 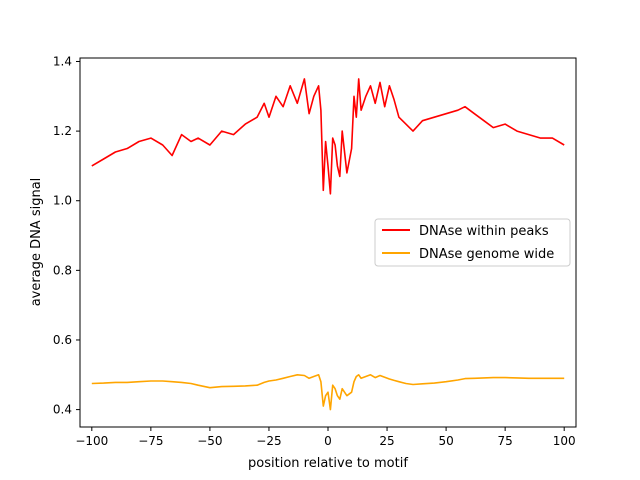 What do you see at coordinates (36, 242) in the screenshot?
I see `y-axis-label: average DNA signal` at bounding box center [36, 242].